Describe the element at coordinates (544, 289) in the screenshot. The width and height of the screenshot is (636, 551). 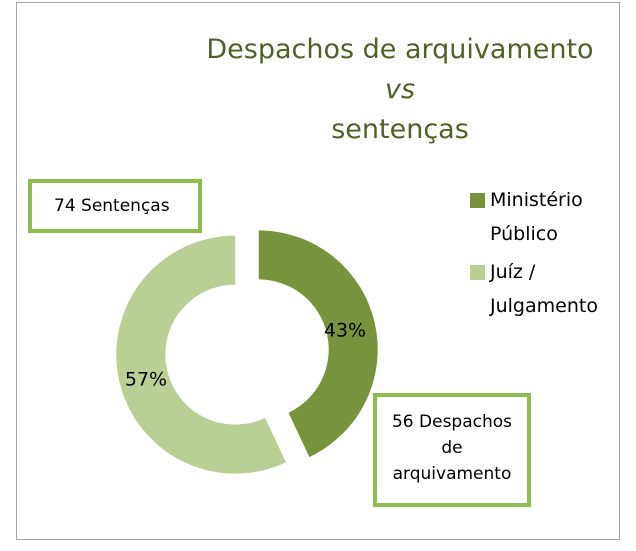
I see `legend-label: Juíz / Julgamento` at that location.